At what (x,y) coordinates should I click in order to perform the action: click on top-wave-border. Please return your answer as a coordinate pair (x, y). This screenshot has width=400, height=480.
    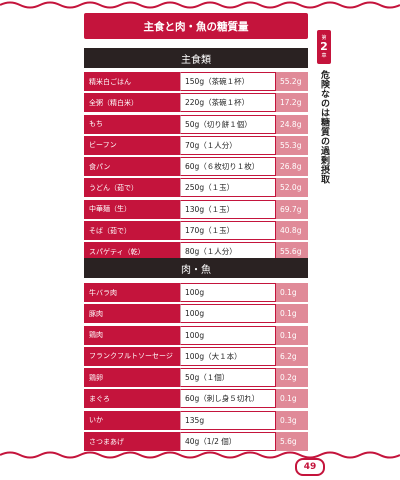
    Looking at the image, I should click on (200, 5).